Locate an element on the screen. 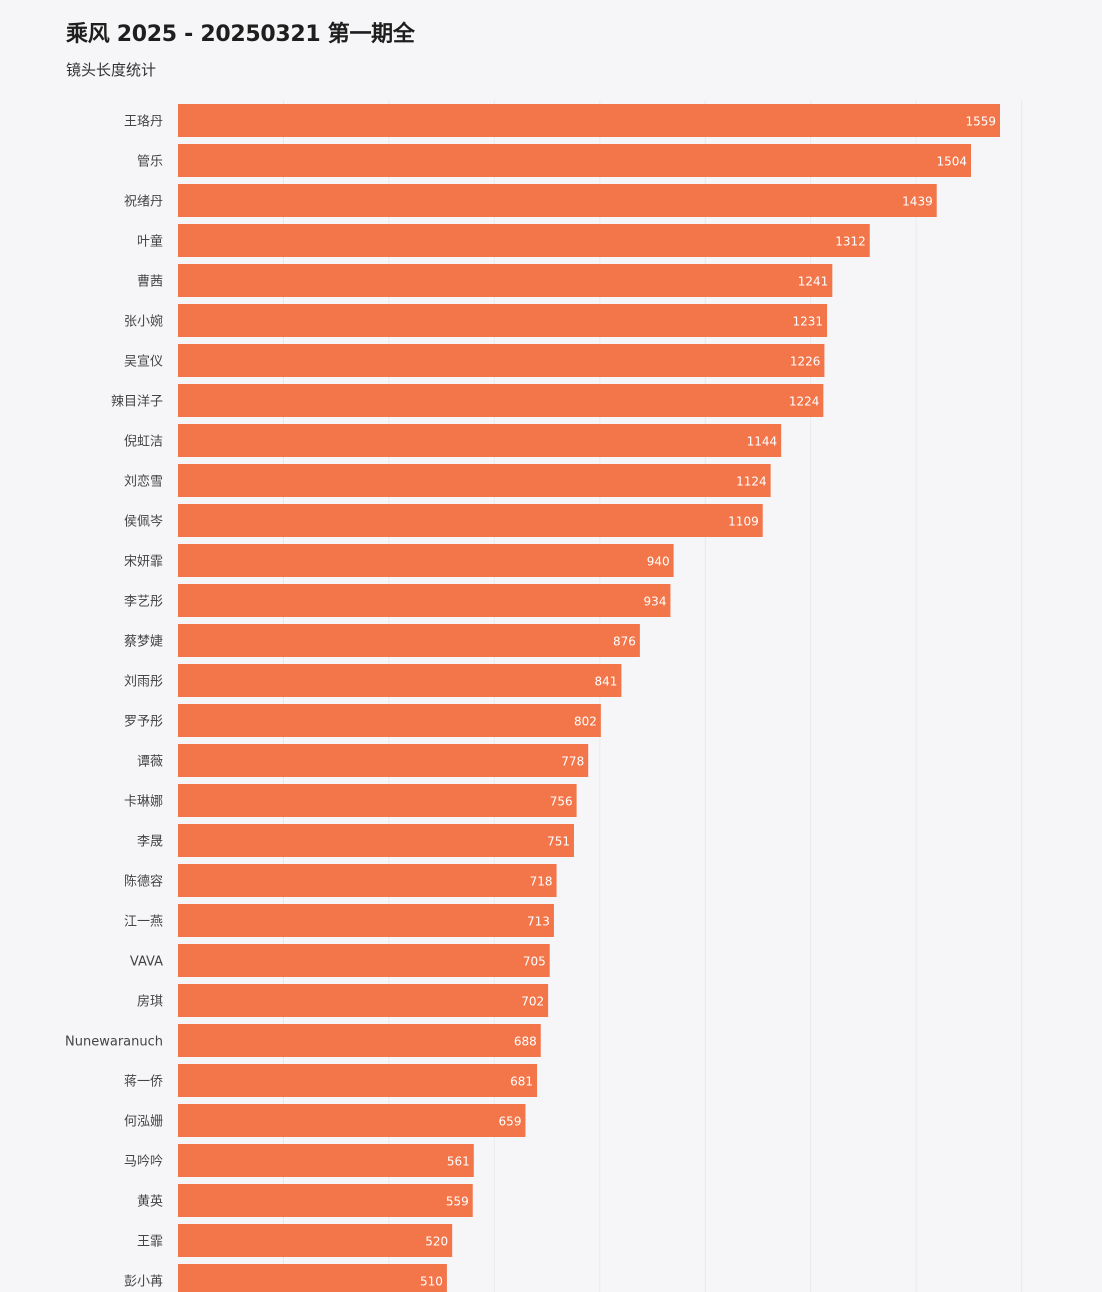 This screenshot has height=1292, width=1102. category-label: 马吟吟 is located at coordinates (143, 1162).